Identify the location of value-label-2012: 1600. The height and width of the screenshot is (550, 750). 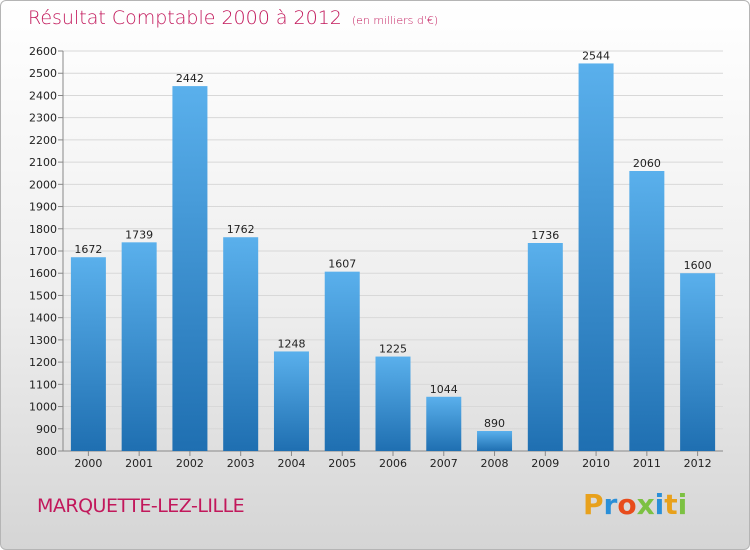
(698, 265).